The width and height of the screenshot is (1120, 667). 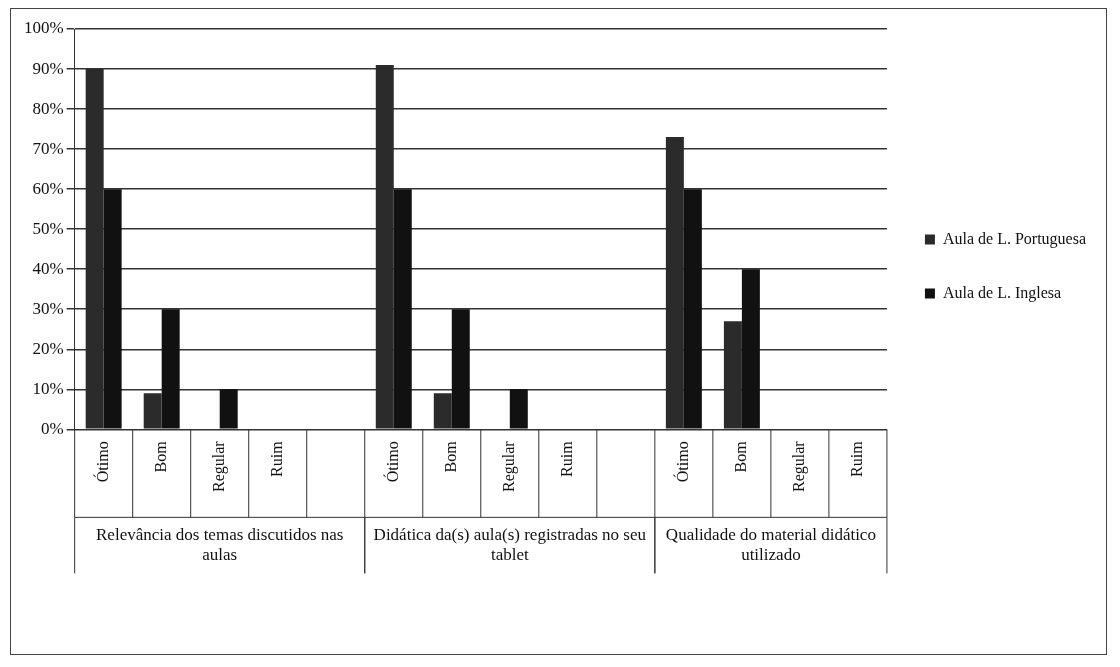 I want to click on y-tick-label: 50%, so click(x=48, y=228).